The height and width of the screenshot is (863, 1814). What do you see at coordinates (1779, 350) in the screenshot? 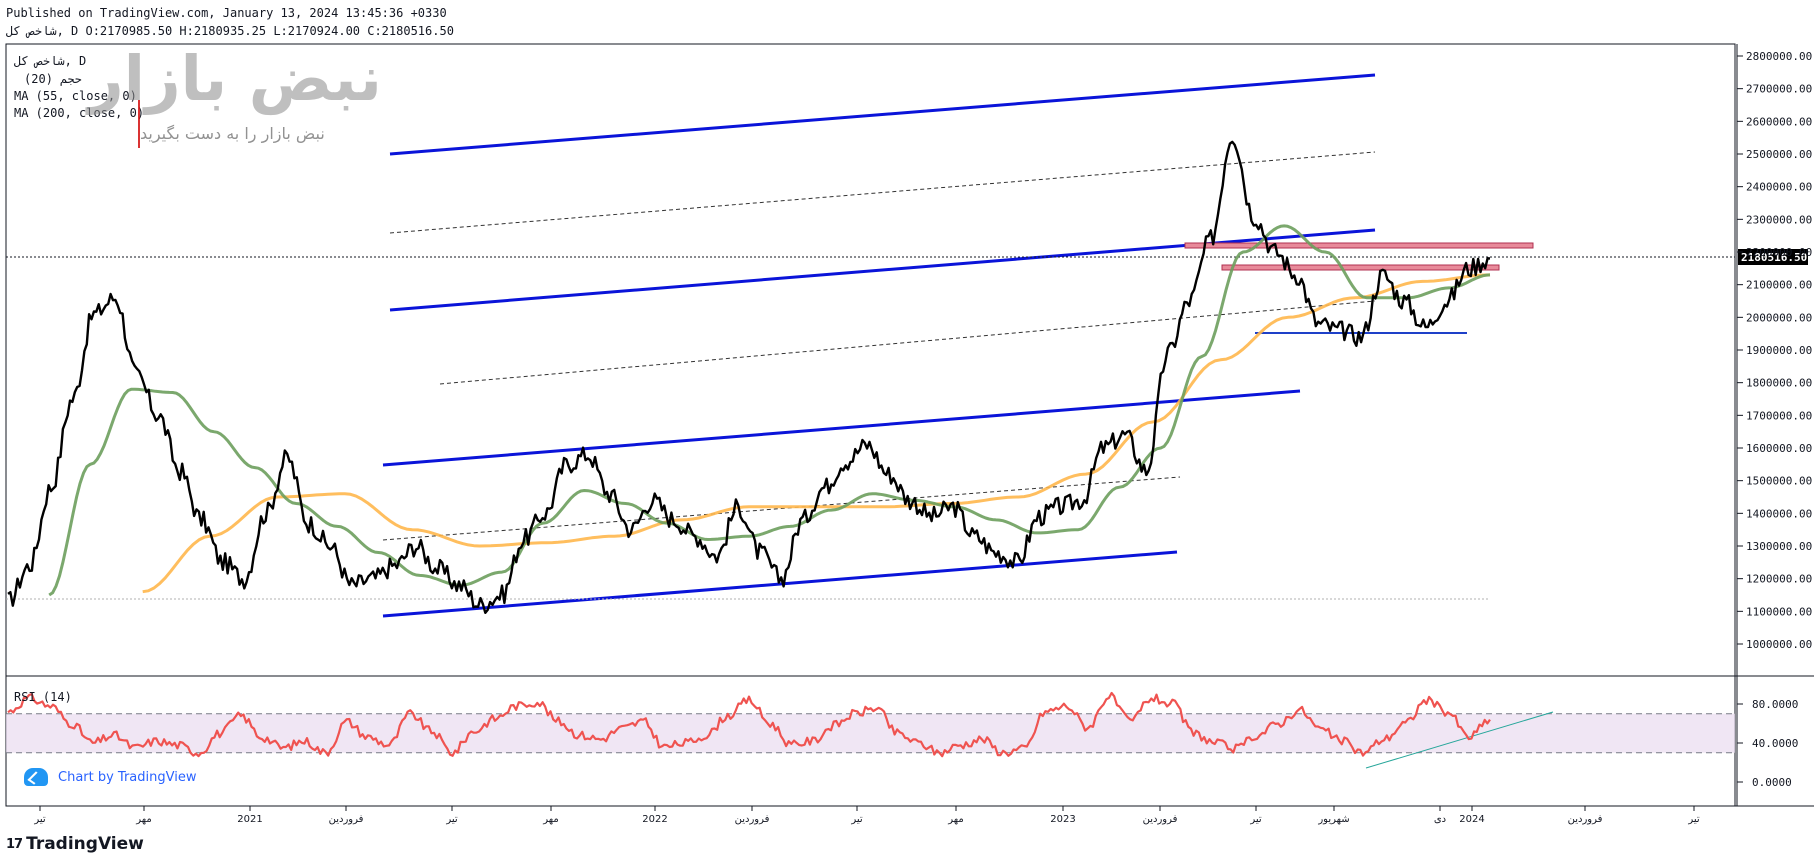
I see `y-tick-label: 1900000.00` at bounding box center [1779, 350].